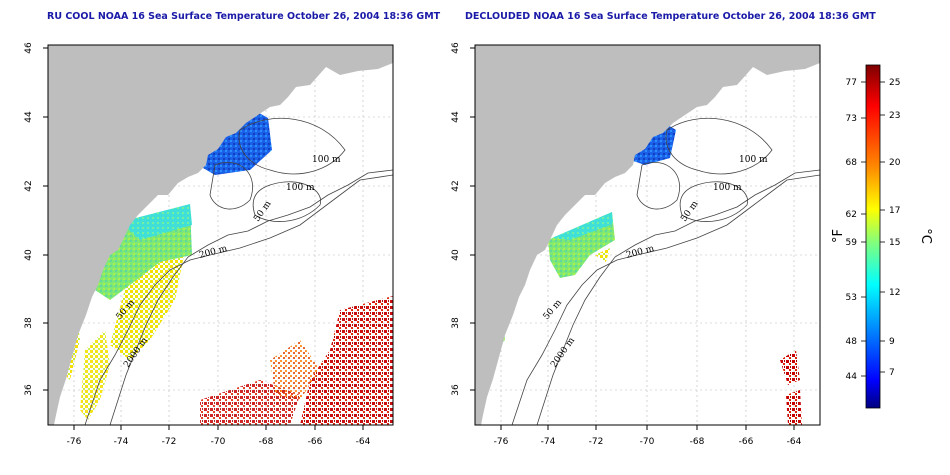  I want to click on colorbar-gradient, so click(873, 236).